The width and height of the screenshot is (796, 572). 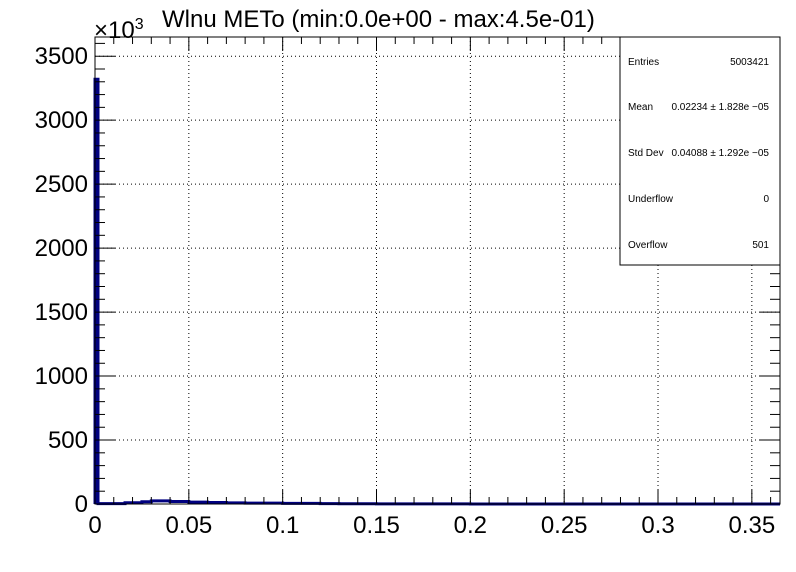 I want to click on y-tick-label: 0, so click(x=81, y=504).